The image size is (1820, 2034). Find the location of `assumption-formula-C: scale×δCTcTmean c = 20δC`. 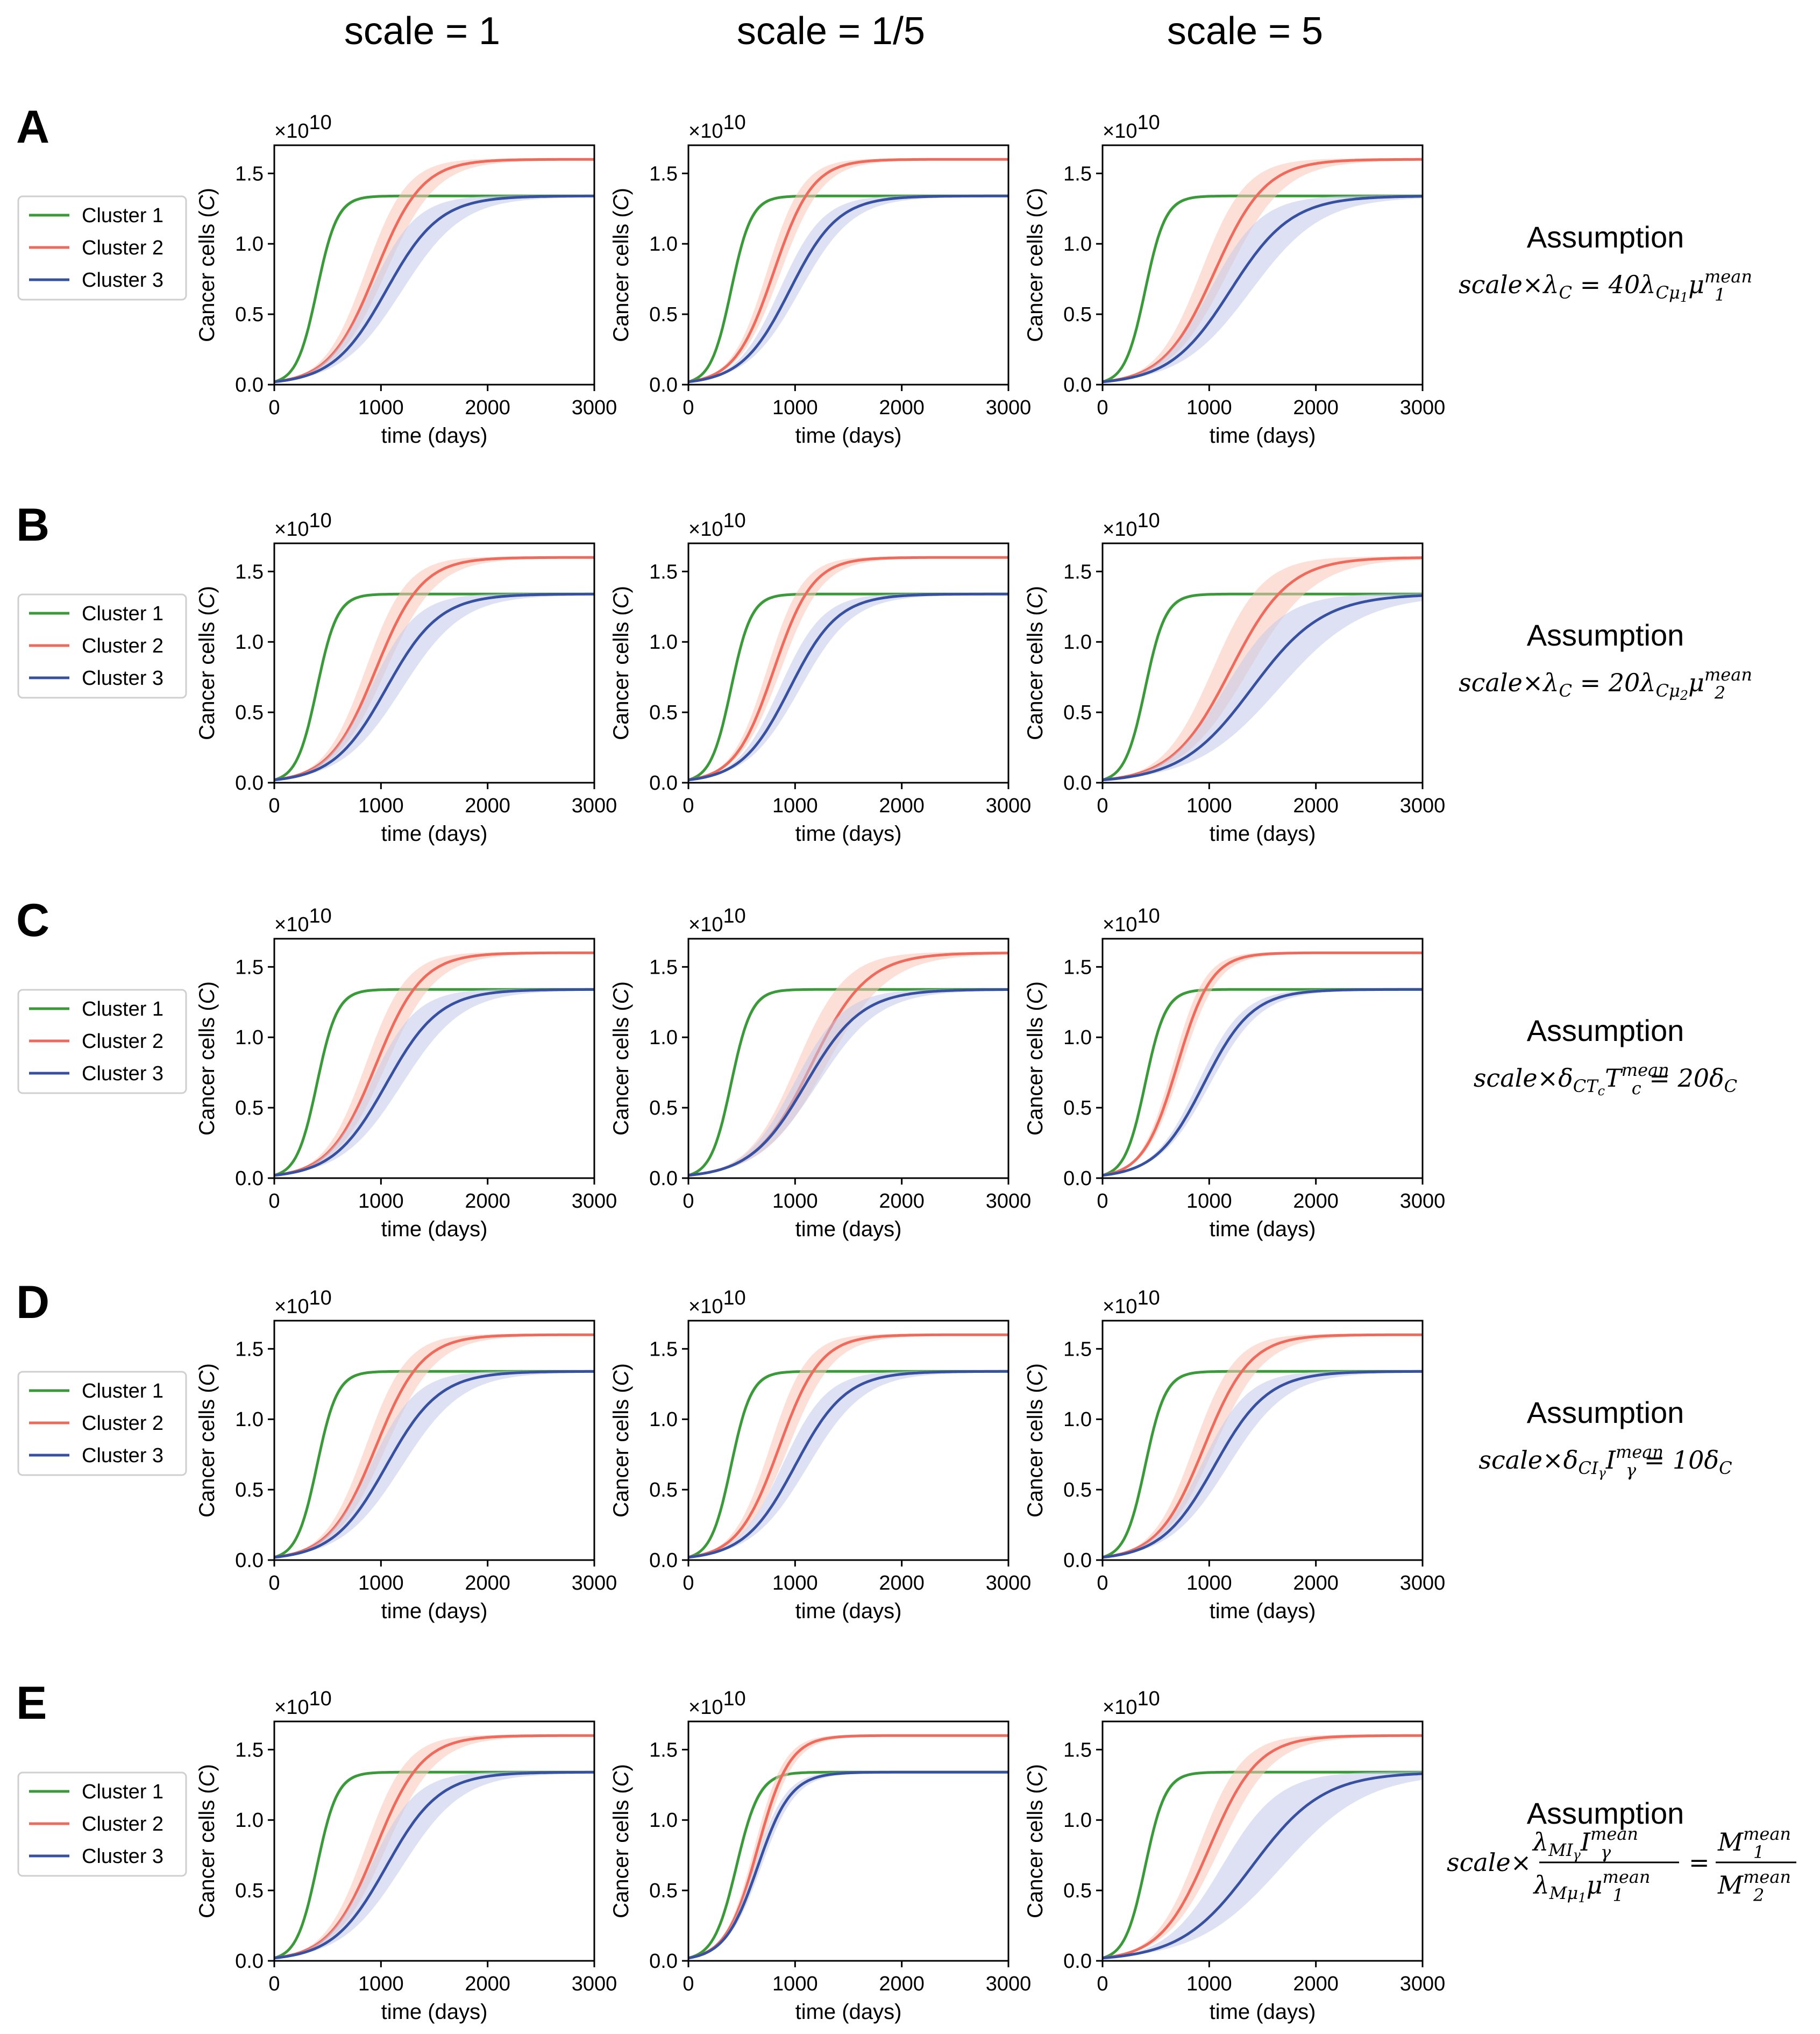

assumption-formula-C: scale×δCTcTmean c = 20δC is located at coordinates (1606, 1079).